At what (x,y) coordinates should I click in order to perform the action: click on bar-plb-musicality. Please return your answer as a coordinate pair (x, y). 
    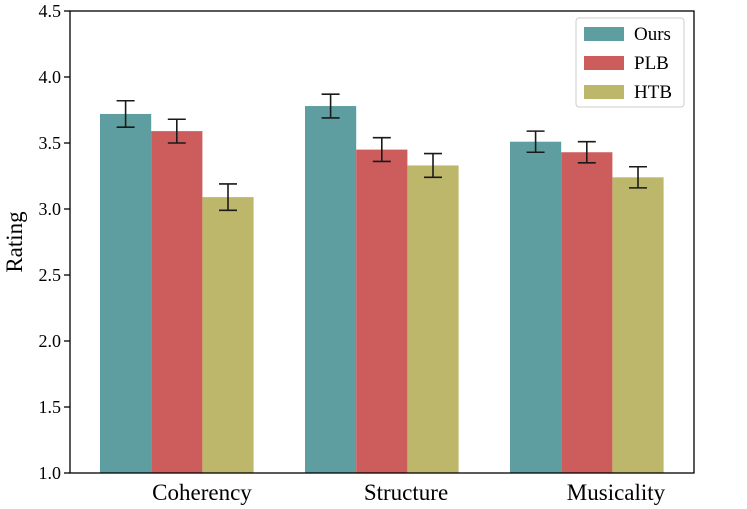
    Looking at the image, I should click on (587, 313).